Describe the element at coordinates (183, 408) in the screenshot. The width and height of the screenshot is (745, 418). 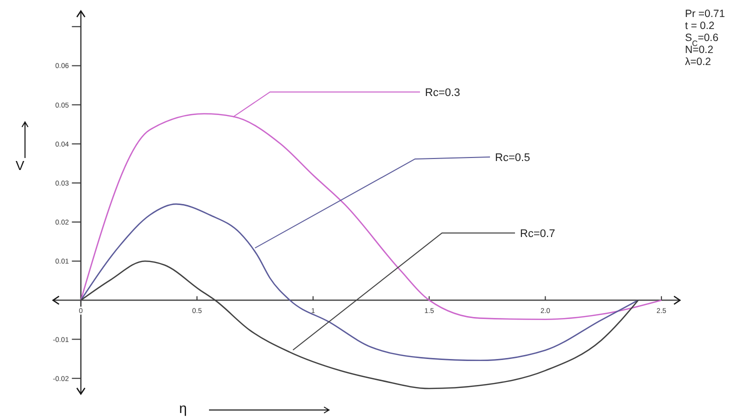
I see `x-axis-title: η` at that location.